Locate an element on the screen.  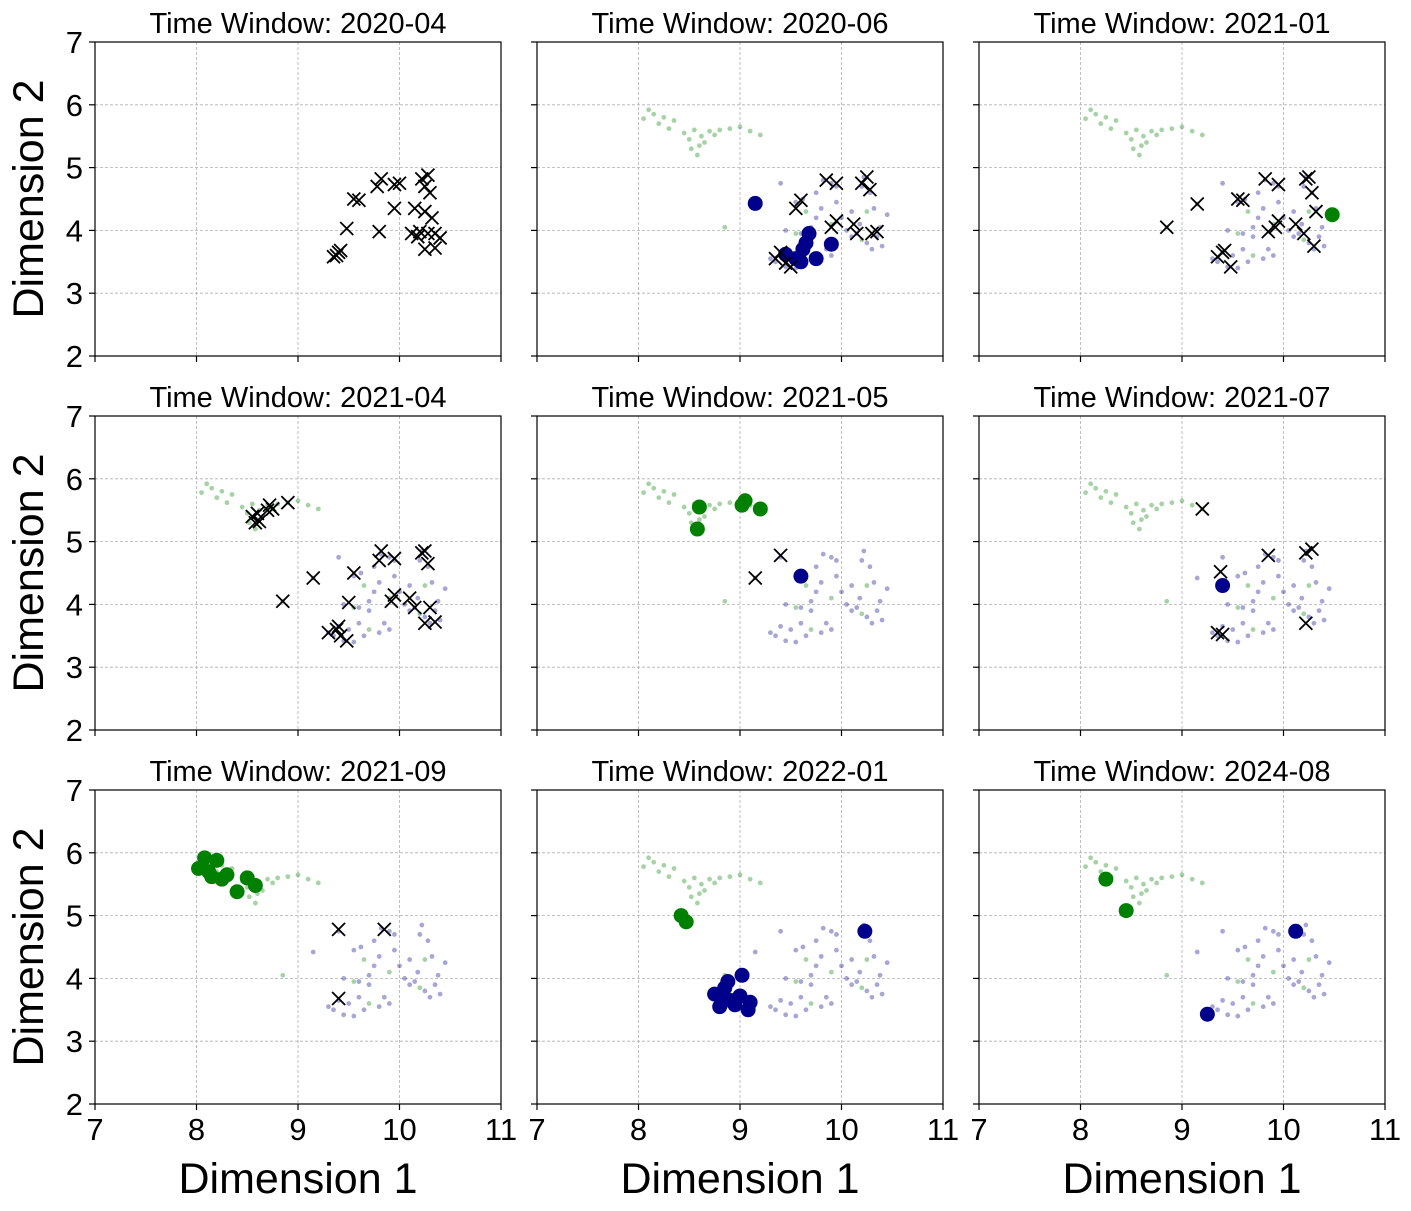
panel-4: 2 3 4 5 6 7 Time Window: 2021-04 Dimension 2 is located at coordinates (253, 565).